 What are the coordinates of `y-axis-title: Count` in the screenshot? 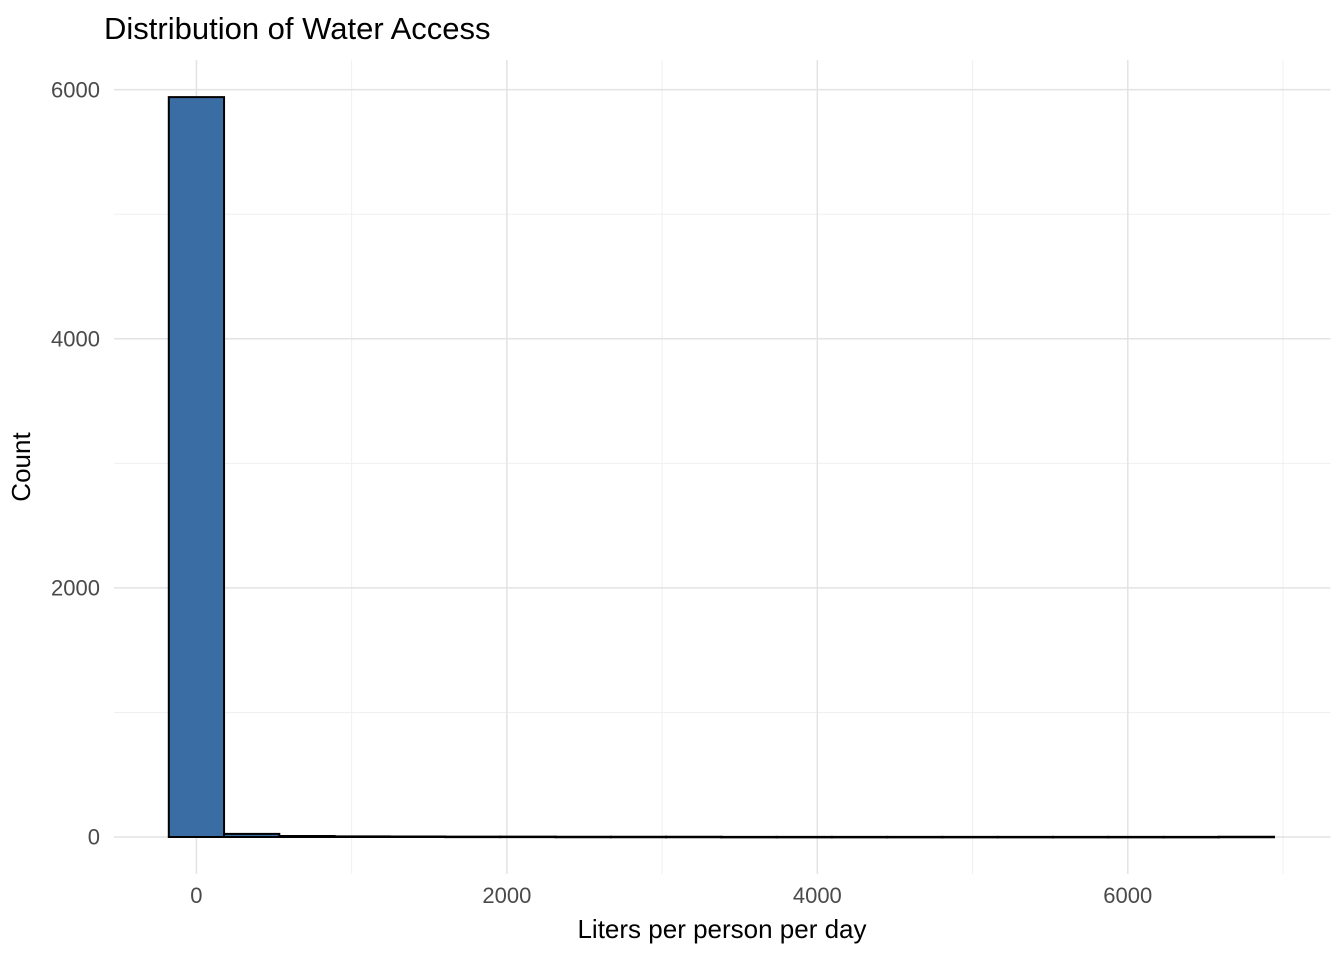 It's located at (21, 467).